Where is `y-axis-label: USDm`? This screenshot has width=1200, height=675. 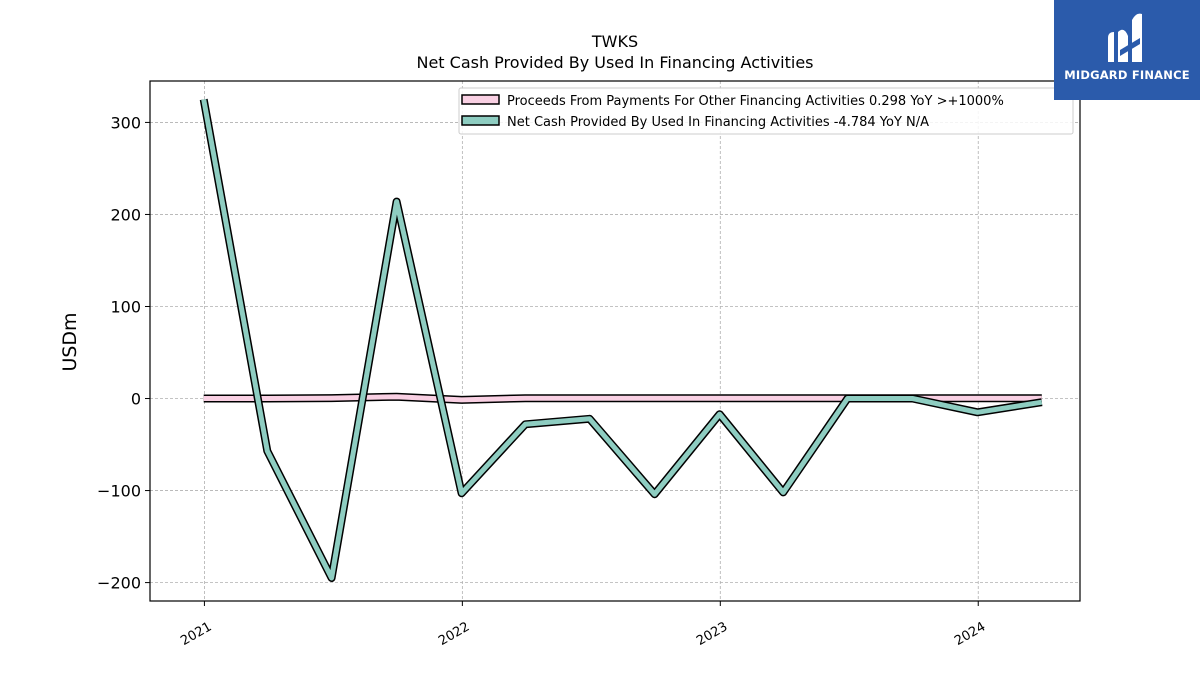 y-axis-label: USDm is located at coordinates (70, 341).